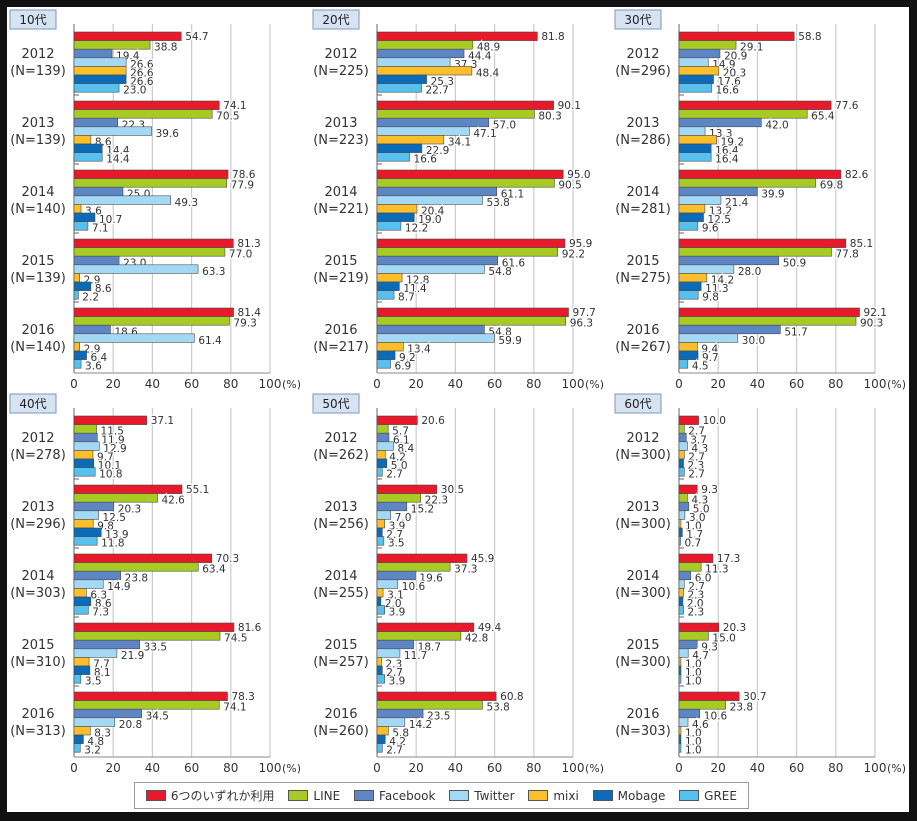  I want to click on panel-title: 20代, so click(335, 20).